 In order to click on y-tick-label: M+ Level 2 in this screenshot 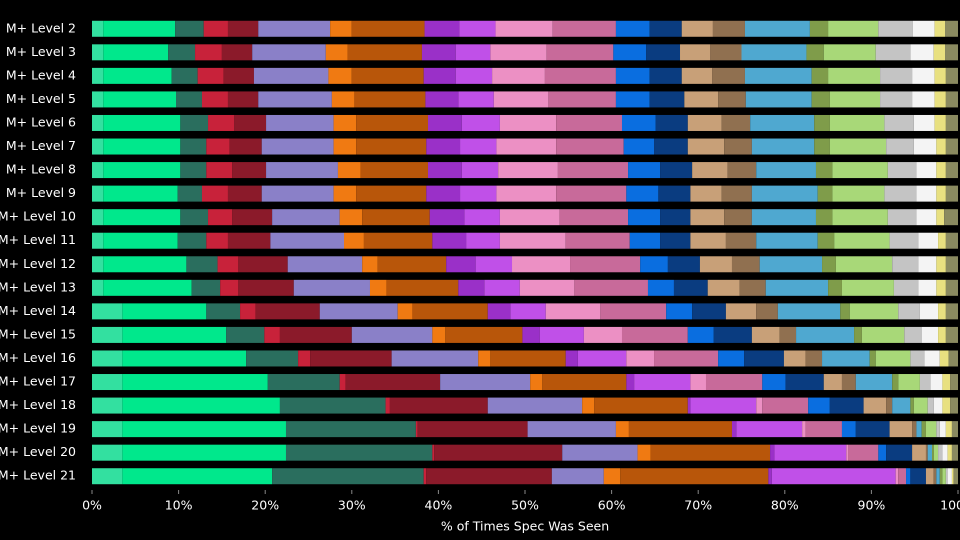, I will do `click(41, 27)`.